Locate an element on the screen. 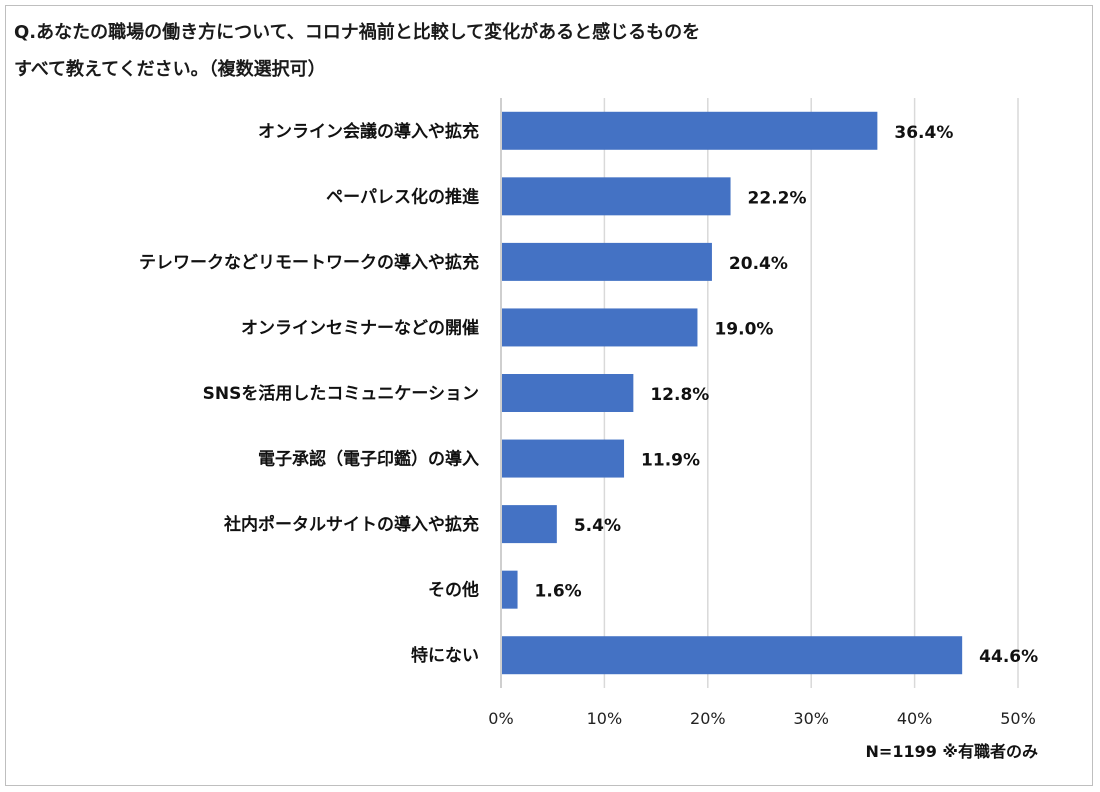  category-label-5: 電子承認（電子印鑑）の導入 is located at coordinates (368, 459).